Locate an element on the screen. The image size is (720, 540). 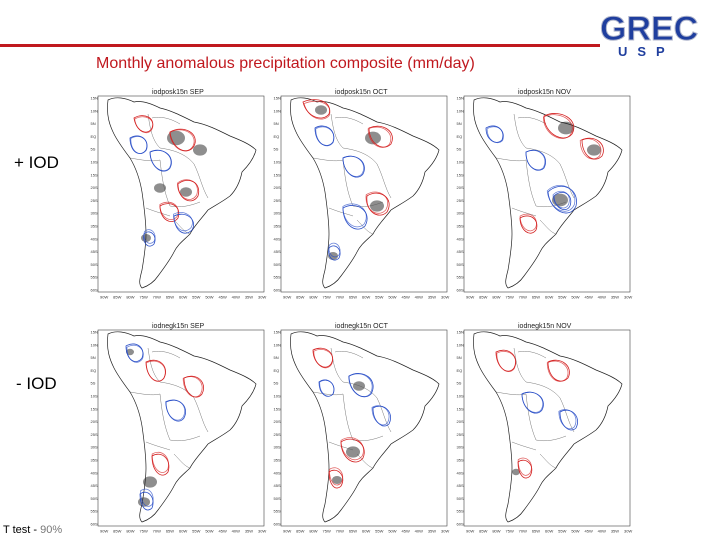
panel-title: iodnegk15n OCT is located at coordinates (362, 326).